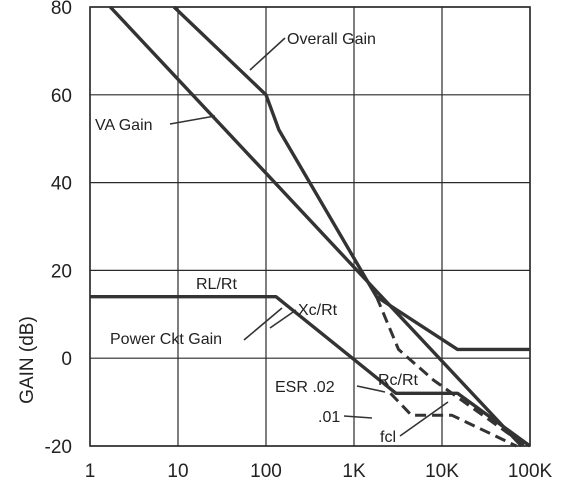  I want to click on leader-line-fcl, so click(424, 419).